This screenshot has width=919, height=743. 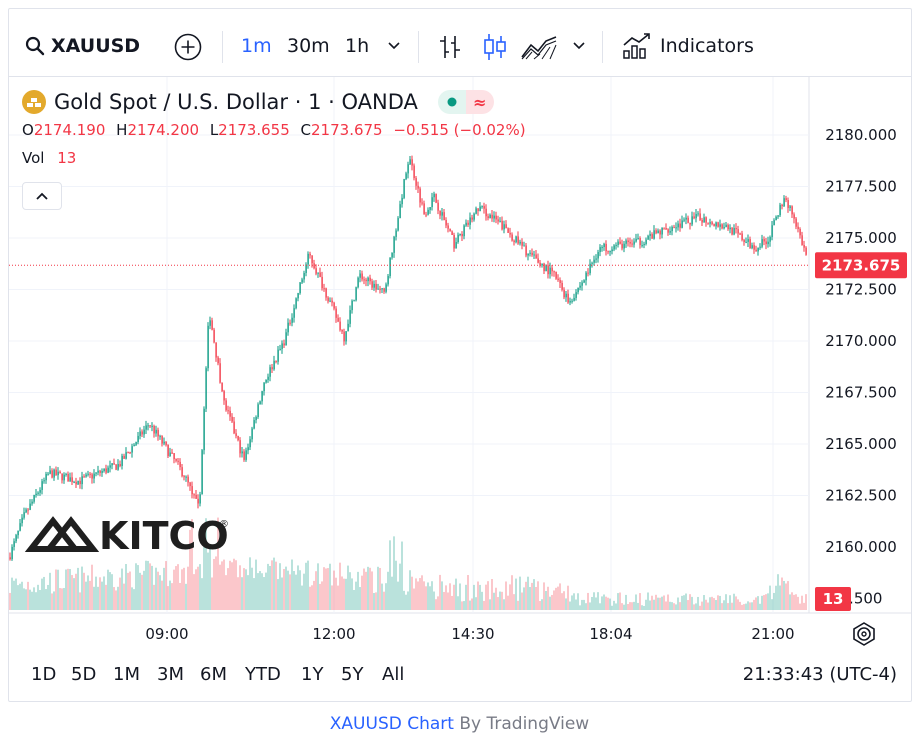 I want to click on market-status: ≈, so click(x=465, y=102).